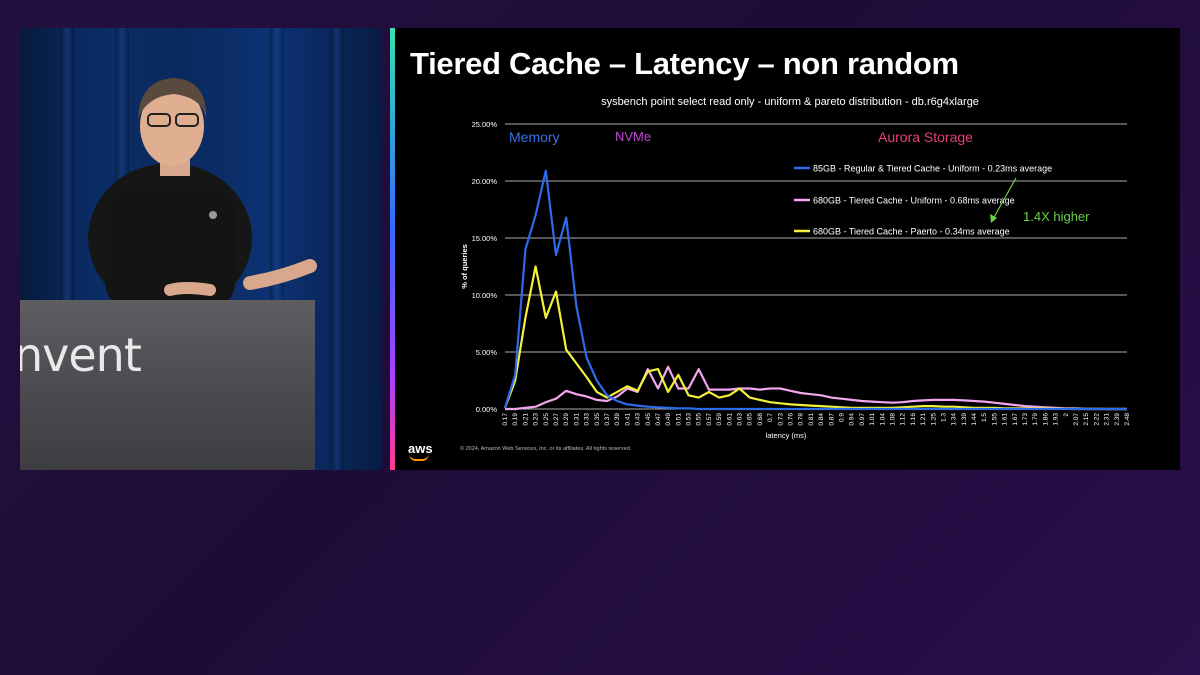 The height and width of the screenshot is (675, 1200). What do you see at coordinates (1004, 198) in the screenshot?
I see `annotation-arrow-line` at bounding box center [1004, 198].